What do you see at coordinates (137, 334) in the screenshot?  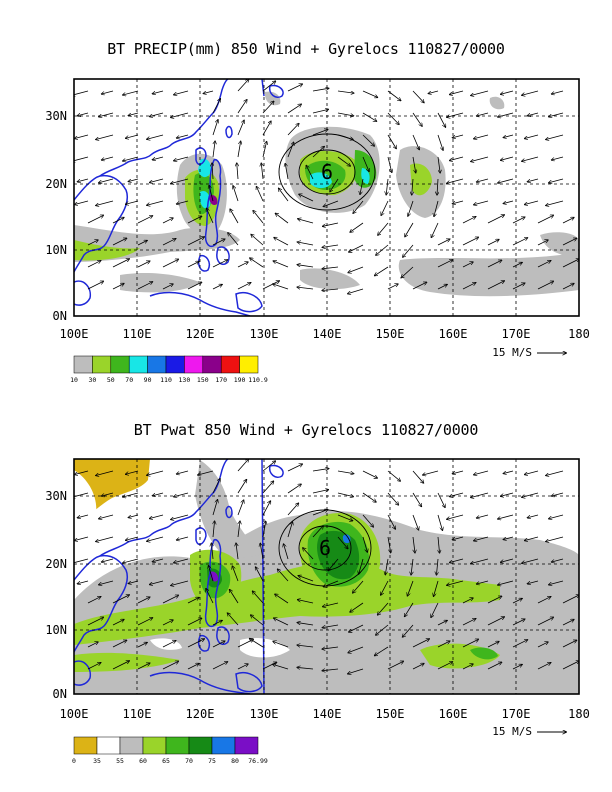 I see `lon-label: 110E` at bounding box center [137, 334].